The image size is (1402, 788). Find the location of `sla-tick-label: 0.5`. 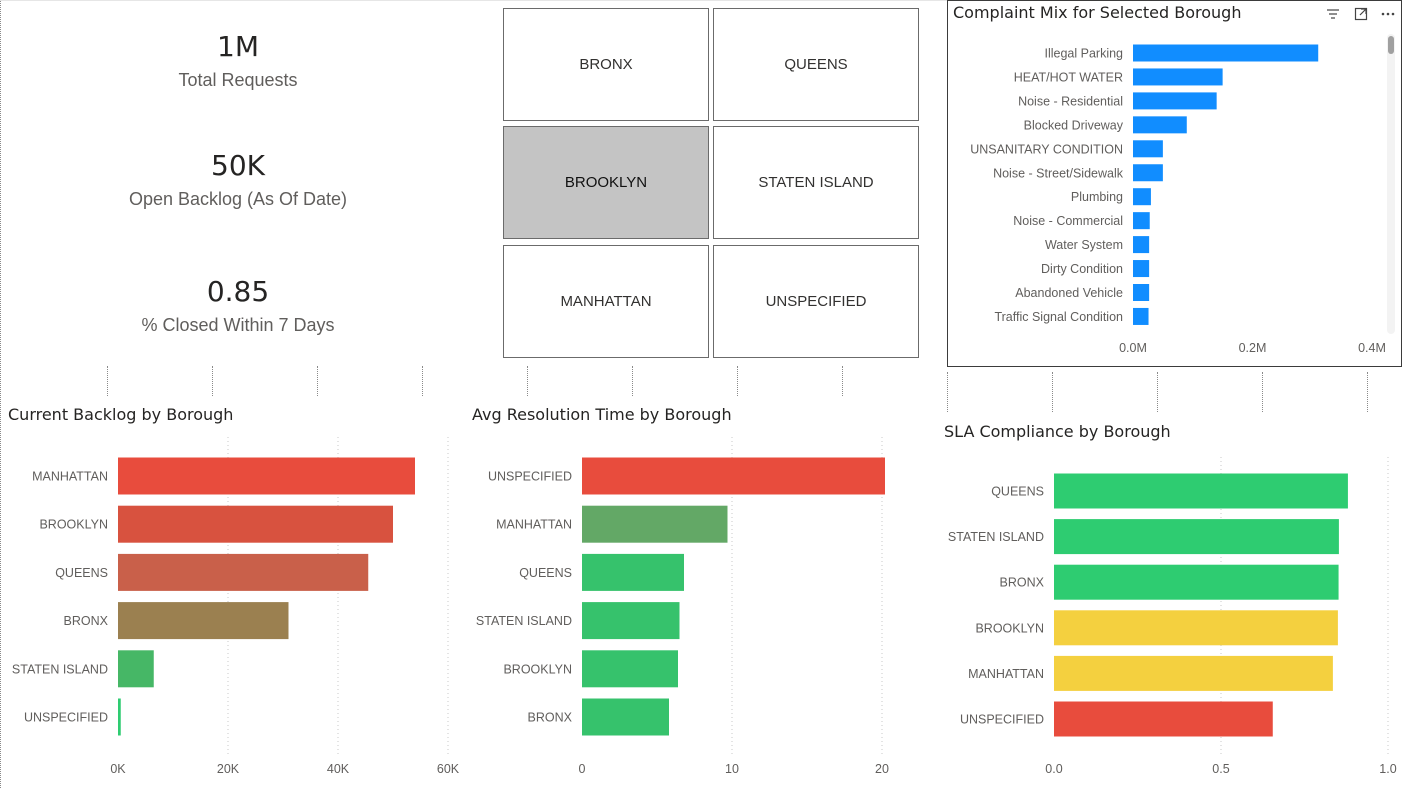

sla-tick-label: 0.5 is located at coordinates (1220, 769).